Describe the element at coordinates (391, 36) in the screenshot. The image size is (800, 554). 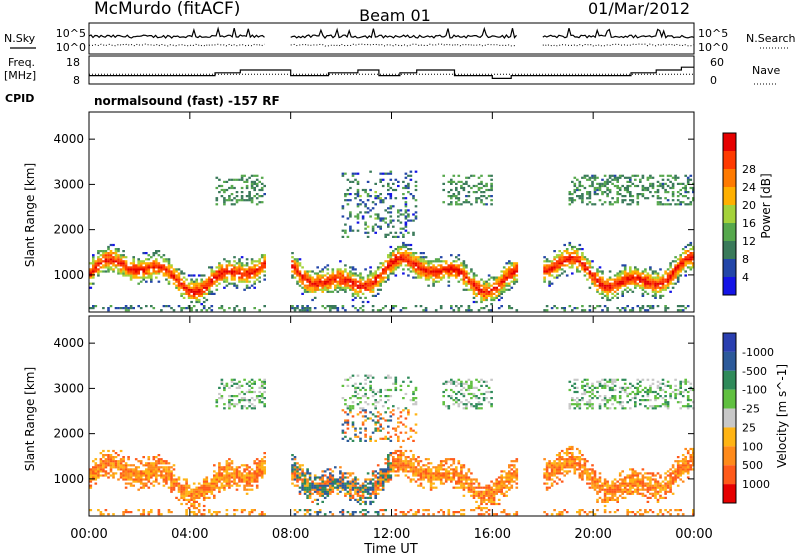
I see `noise-lines` at that location.